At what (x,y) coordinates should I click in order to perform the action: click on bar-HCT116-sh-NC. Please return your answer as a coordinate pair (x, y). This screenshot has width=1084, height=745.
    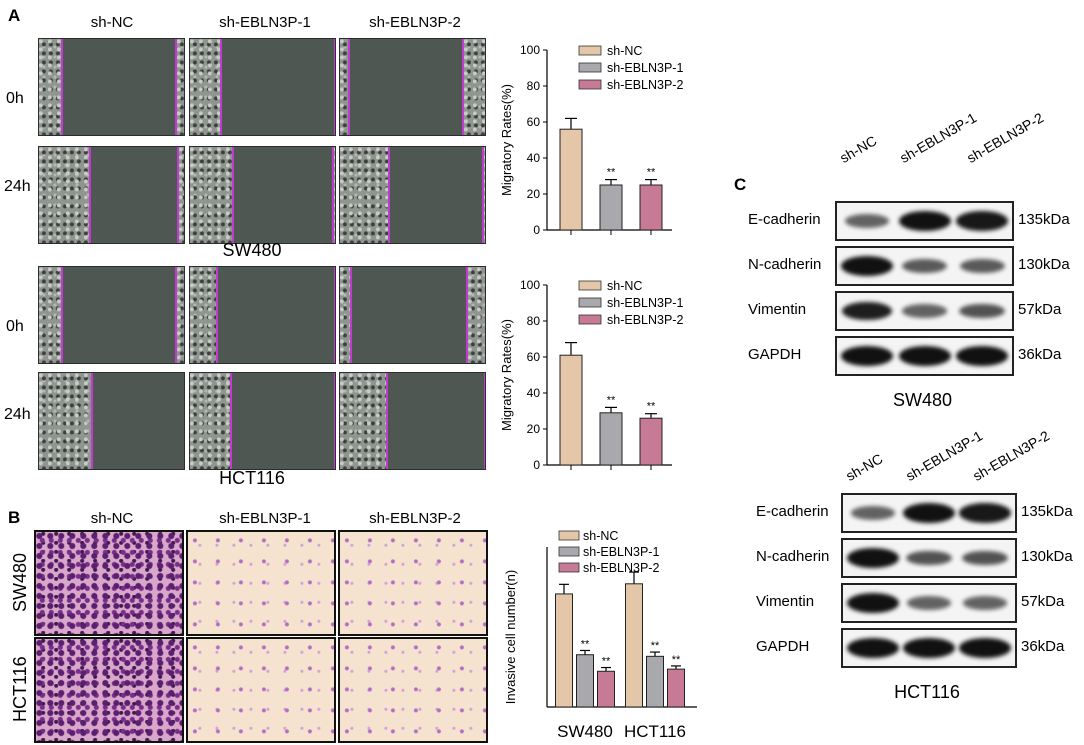
    Looking at the image, I should click on (634, 645).